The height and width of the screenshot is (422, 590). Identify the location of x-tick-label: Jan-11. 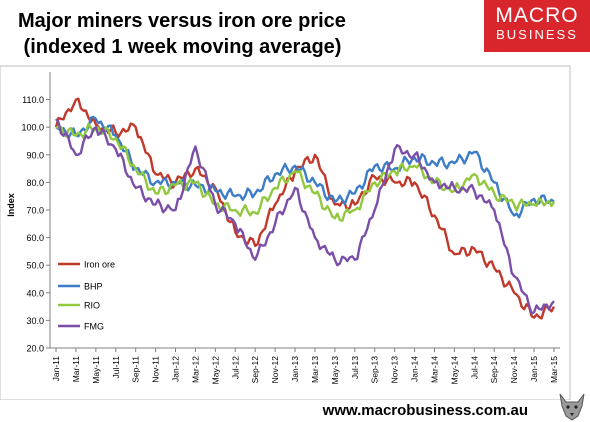
(56, 369).